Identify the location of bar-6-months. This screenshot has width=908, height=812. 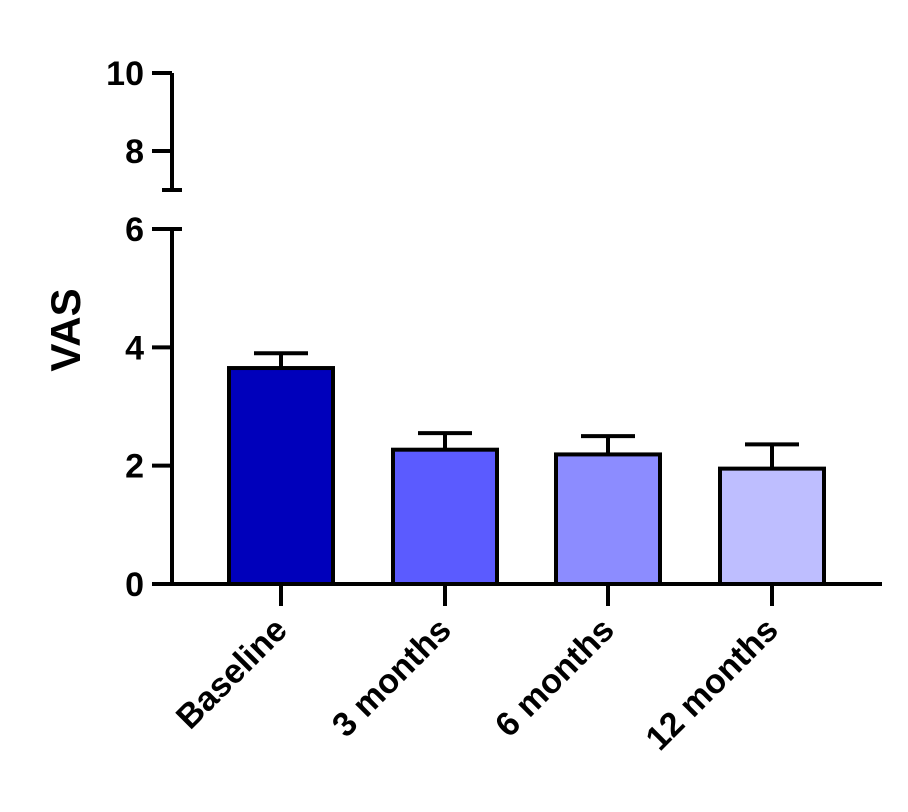
(608, 519).